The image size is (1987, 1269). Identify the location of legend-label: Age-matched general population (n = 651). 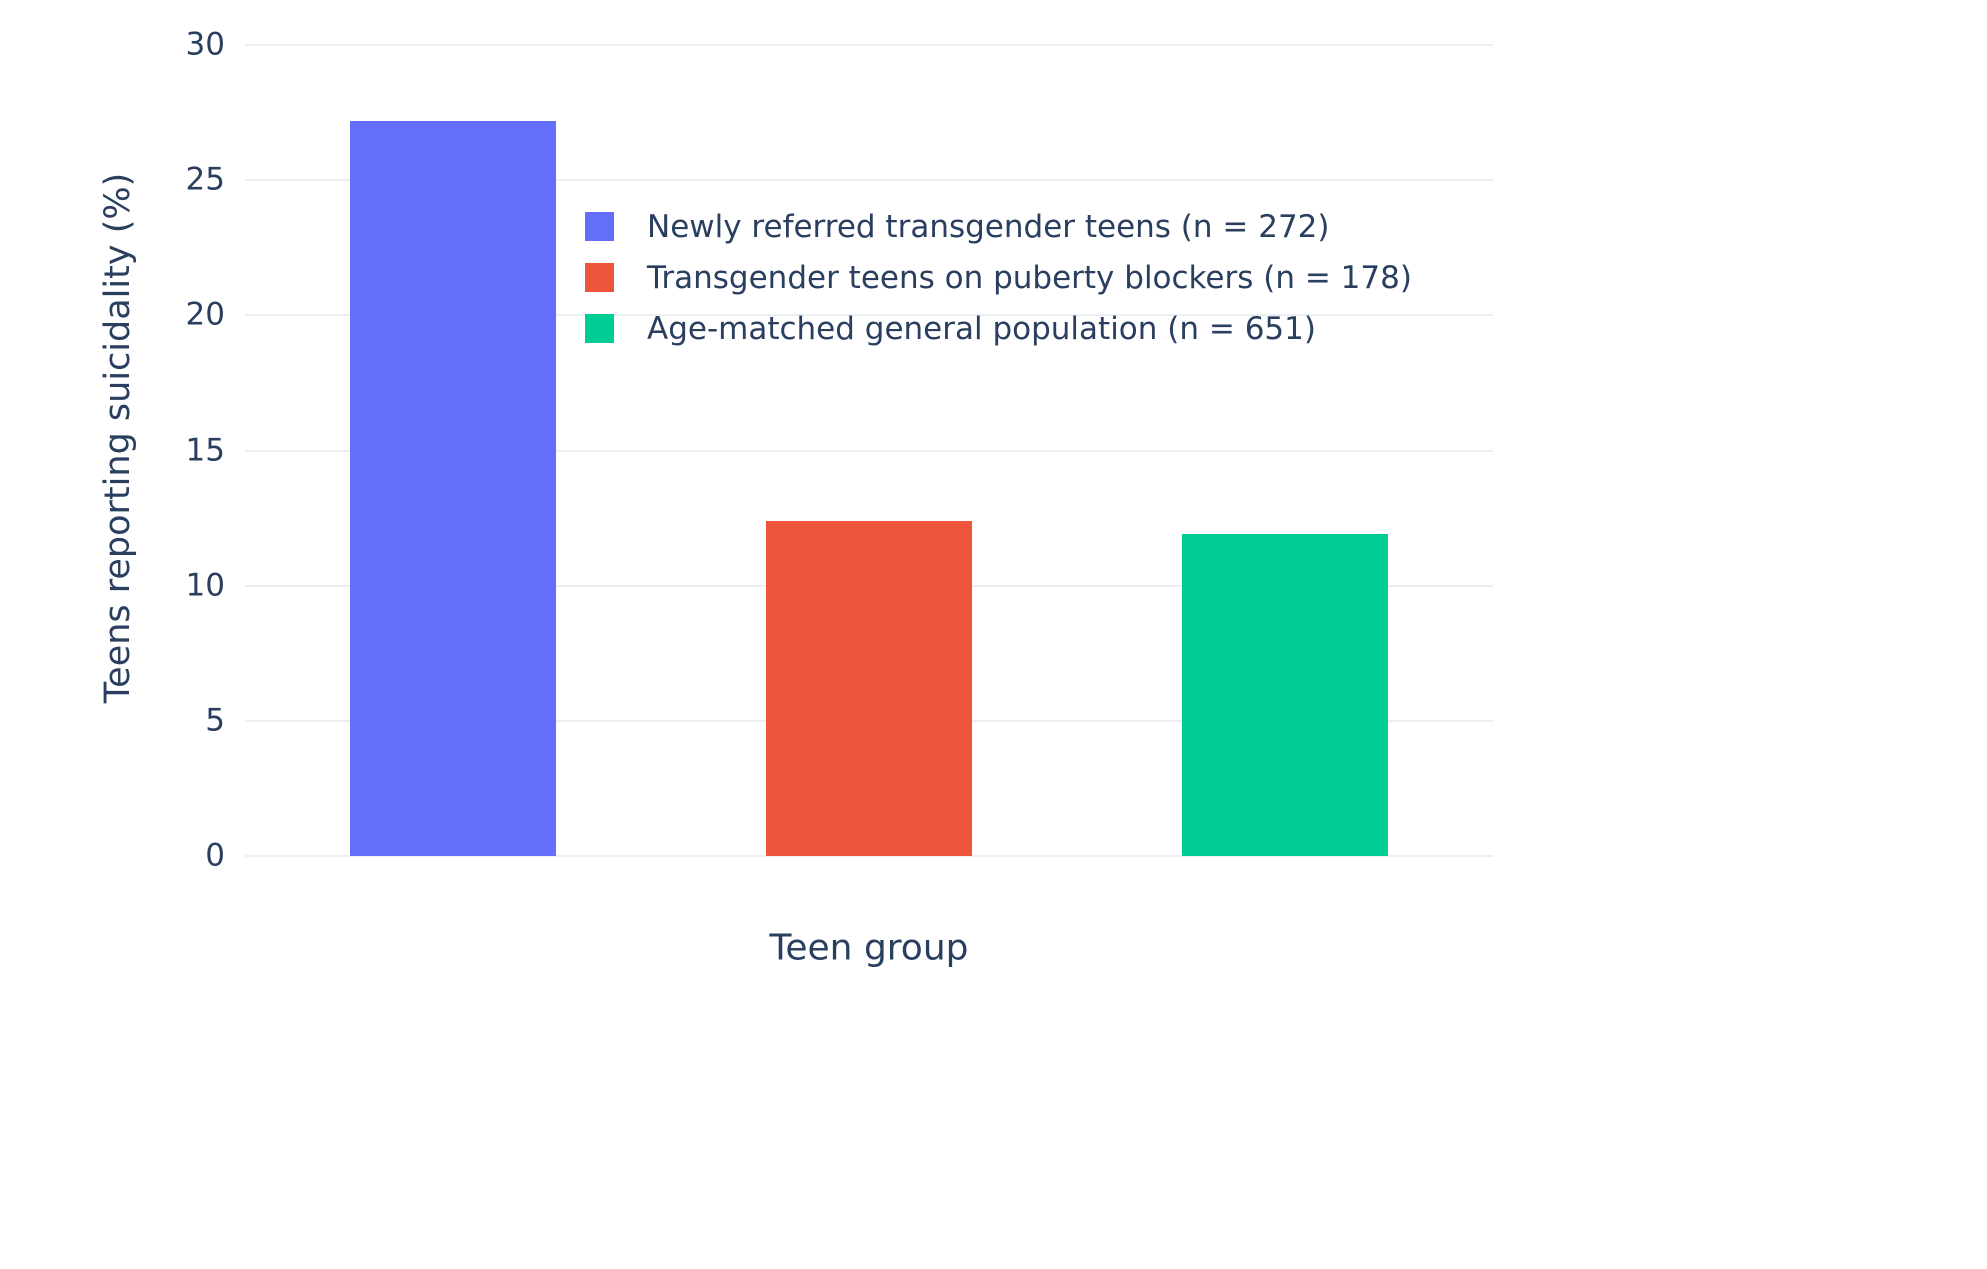
(981, 328).